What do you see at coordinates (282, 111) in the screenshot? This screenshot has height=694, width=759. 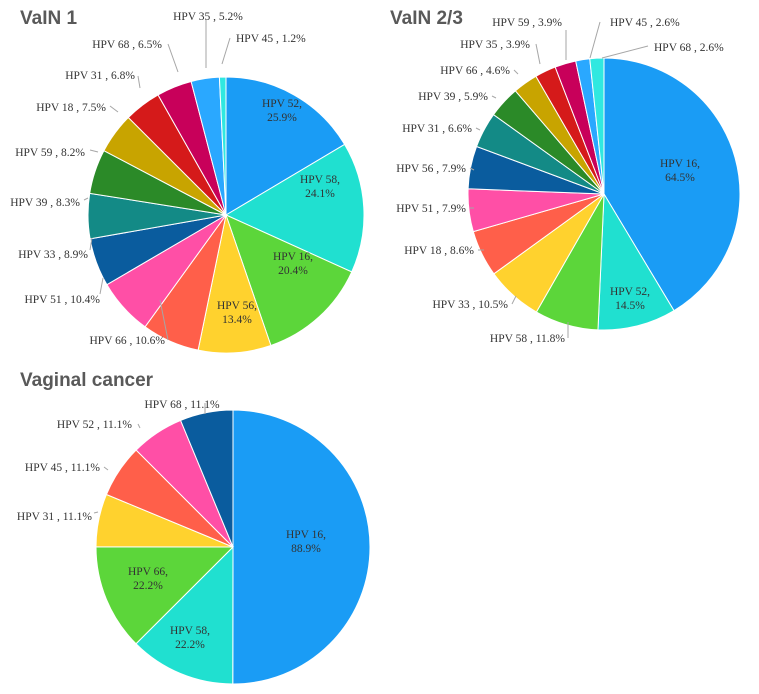 I see `slice-label-hpv-52: HPV 52, 25.9%` at bounding box center [282, 111].